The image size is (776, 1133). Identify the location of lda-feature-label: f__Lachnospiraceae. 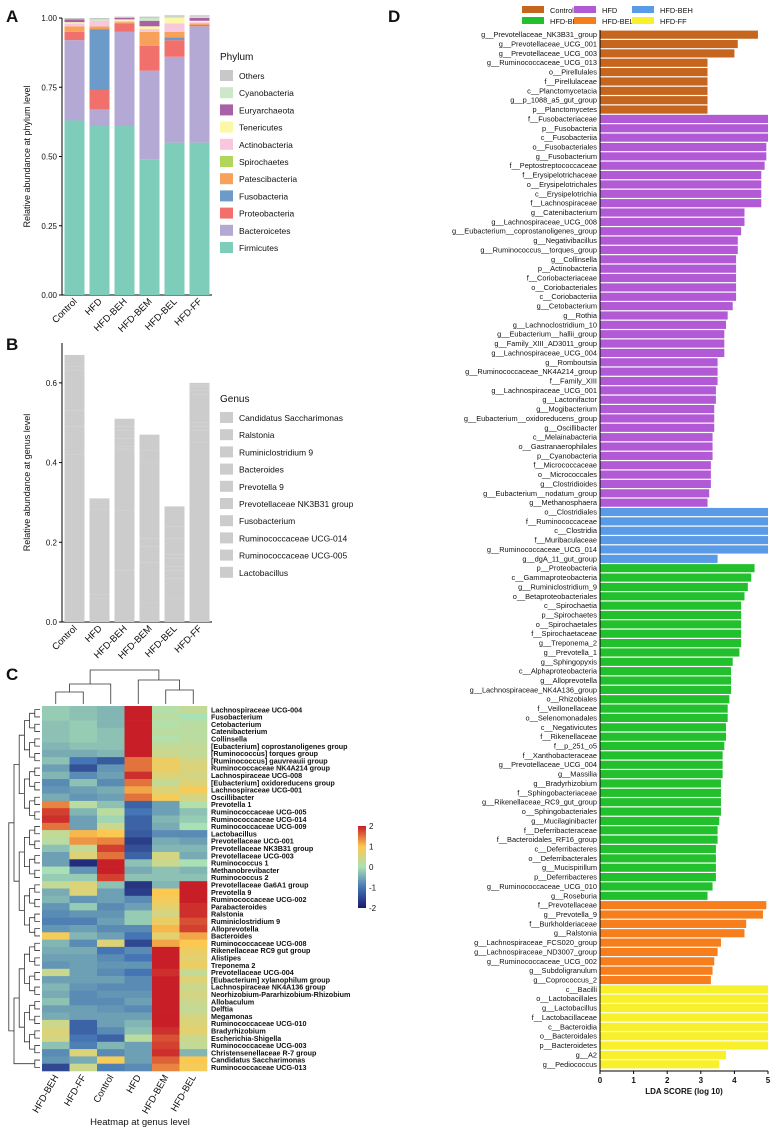
(563, 203).